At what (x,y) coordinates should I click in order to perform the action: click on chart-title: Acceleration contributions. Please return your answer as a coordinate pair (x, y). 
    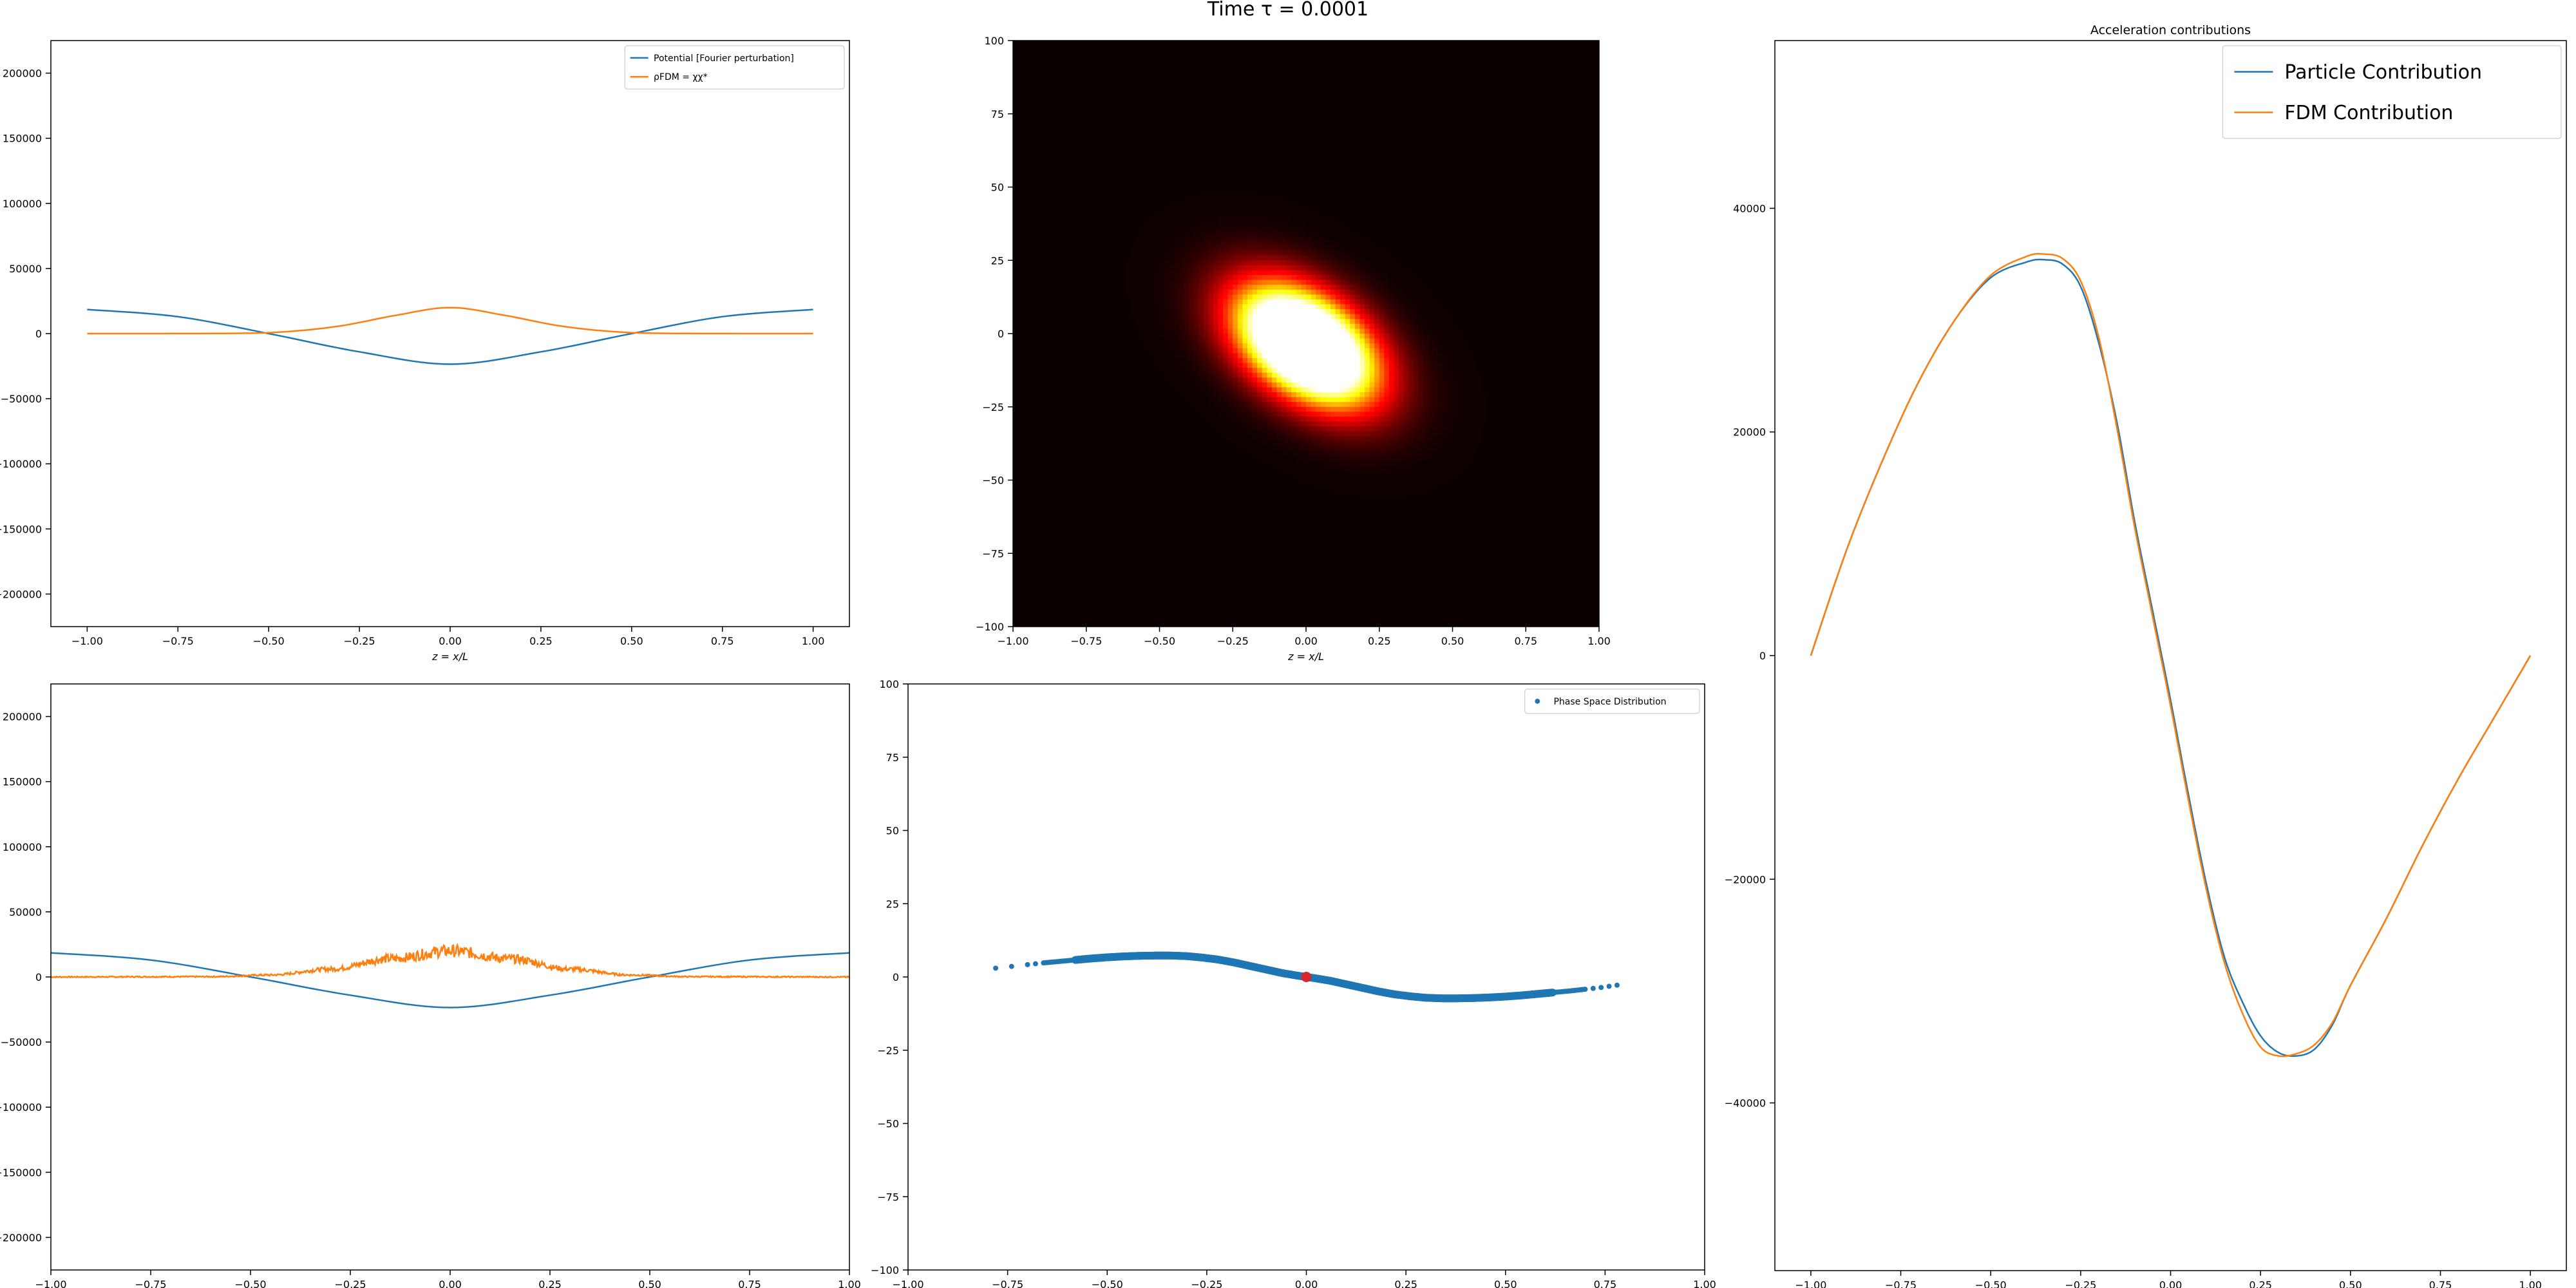
    Looking at the image, I should click on (2170, 30).